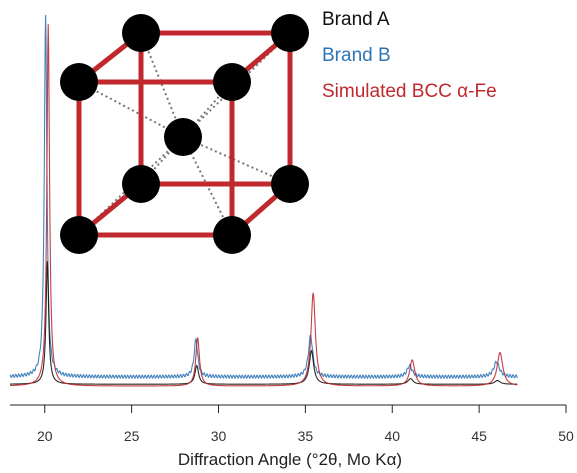  What do you see at coordinates (409, 91) in the screenshot?
I see `legend-entry-simulated-bcc: Simulated BCC α-Fe` at bounding box center [409, 91].